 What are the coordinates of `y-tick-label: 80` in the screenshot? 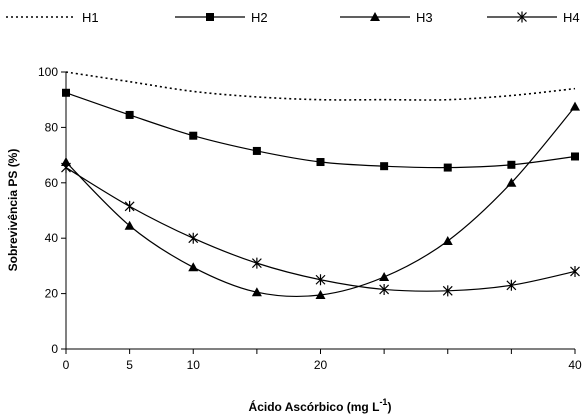 It's located at (52, 127).